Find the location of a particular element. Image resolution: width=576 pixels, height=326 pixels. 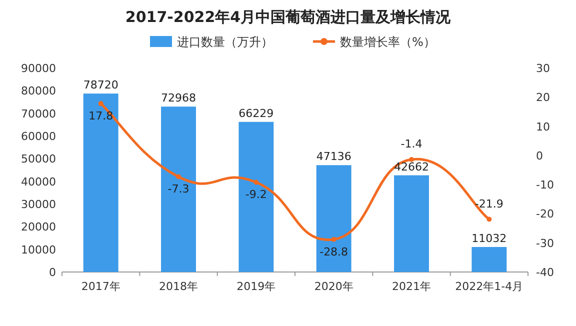

y2-tick-label: 0 is located at coordinates (539, 155).